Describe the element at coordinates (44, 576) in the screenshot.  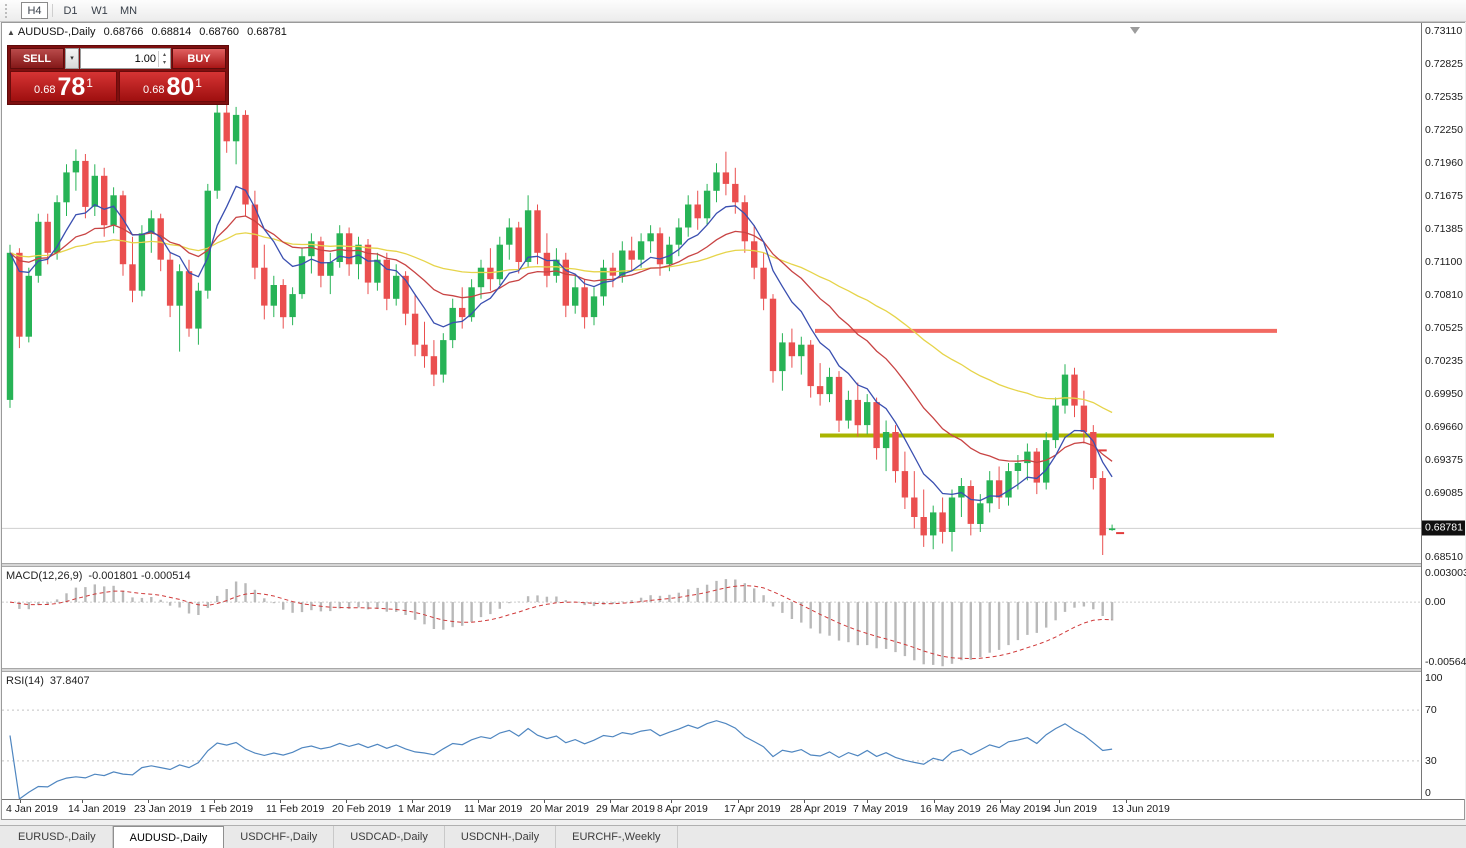
I see `macd-name: MACD(12,26,9)` at that location.